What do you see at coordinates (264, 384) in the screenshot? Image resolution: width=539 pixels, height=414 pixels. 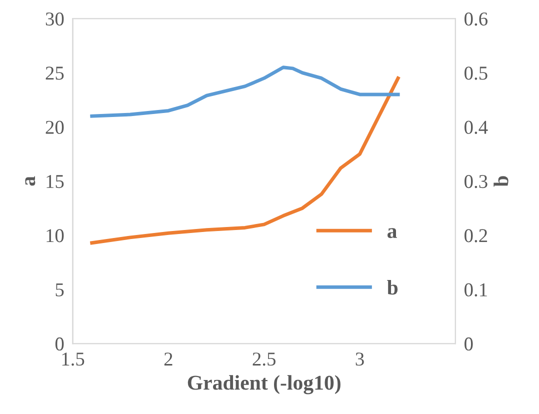 I see `x-axis-title: Gradient (-log10)` at bounding box center [264, 384].